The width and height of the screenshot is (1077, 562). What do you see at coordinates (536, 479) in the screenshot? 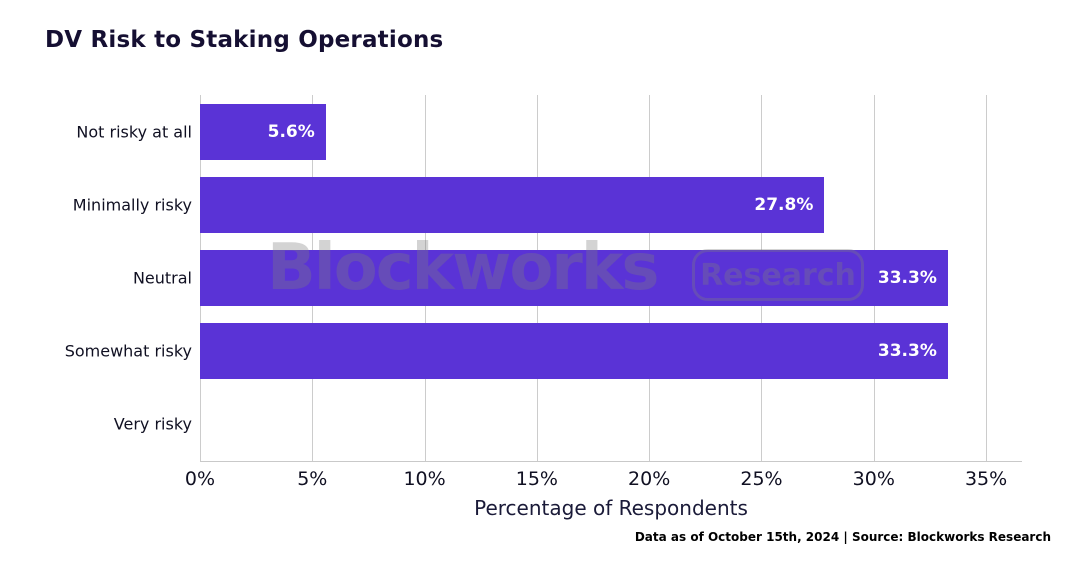
I see `x-tick-label: 15%` at bounding box center [536, 479].